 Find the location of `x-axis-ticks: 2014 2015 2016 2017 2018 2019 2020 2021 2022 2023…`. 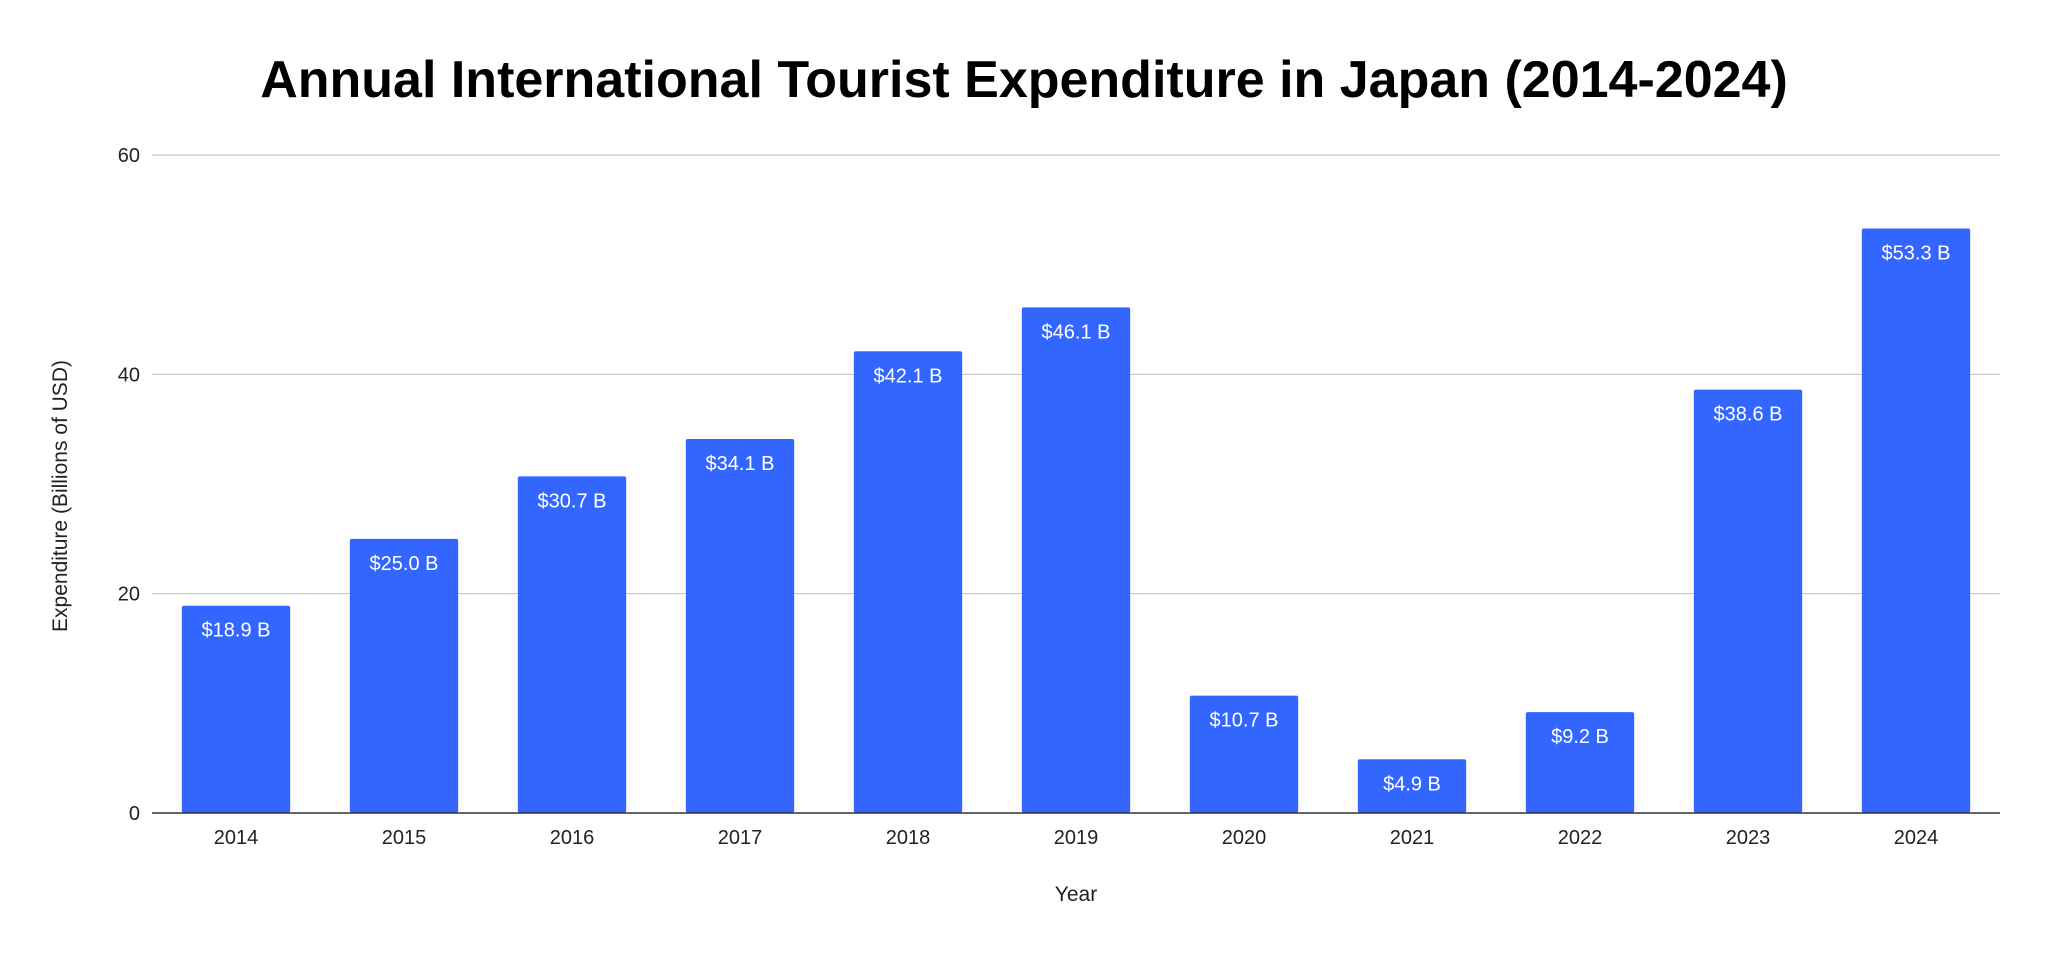

x-axis-ticks: 2014 2015 2016 2017 2018 2019 2020 2021 2022 2023… is located at coordinates (1076, 838).